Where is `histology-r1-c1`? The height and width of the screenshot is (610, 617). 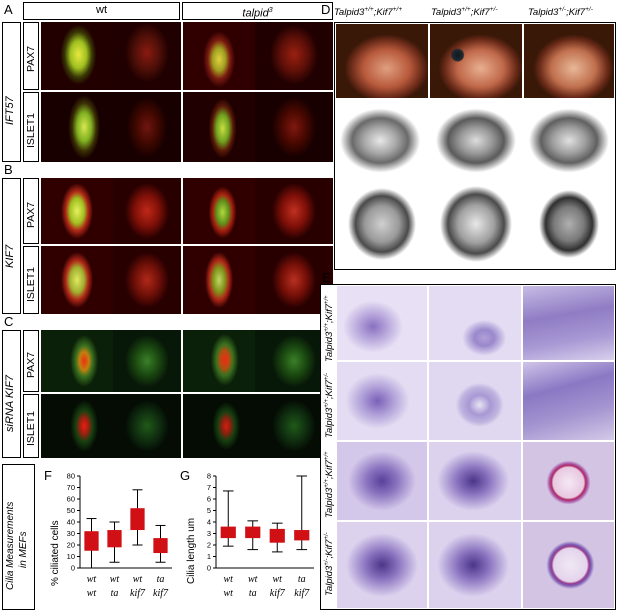
histology-r1-c1 is located at coordinates (382, 323).